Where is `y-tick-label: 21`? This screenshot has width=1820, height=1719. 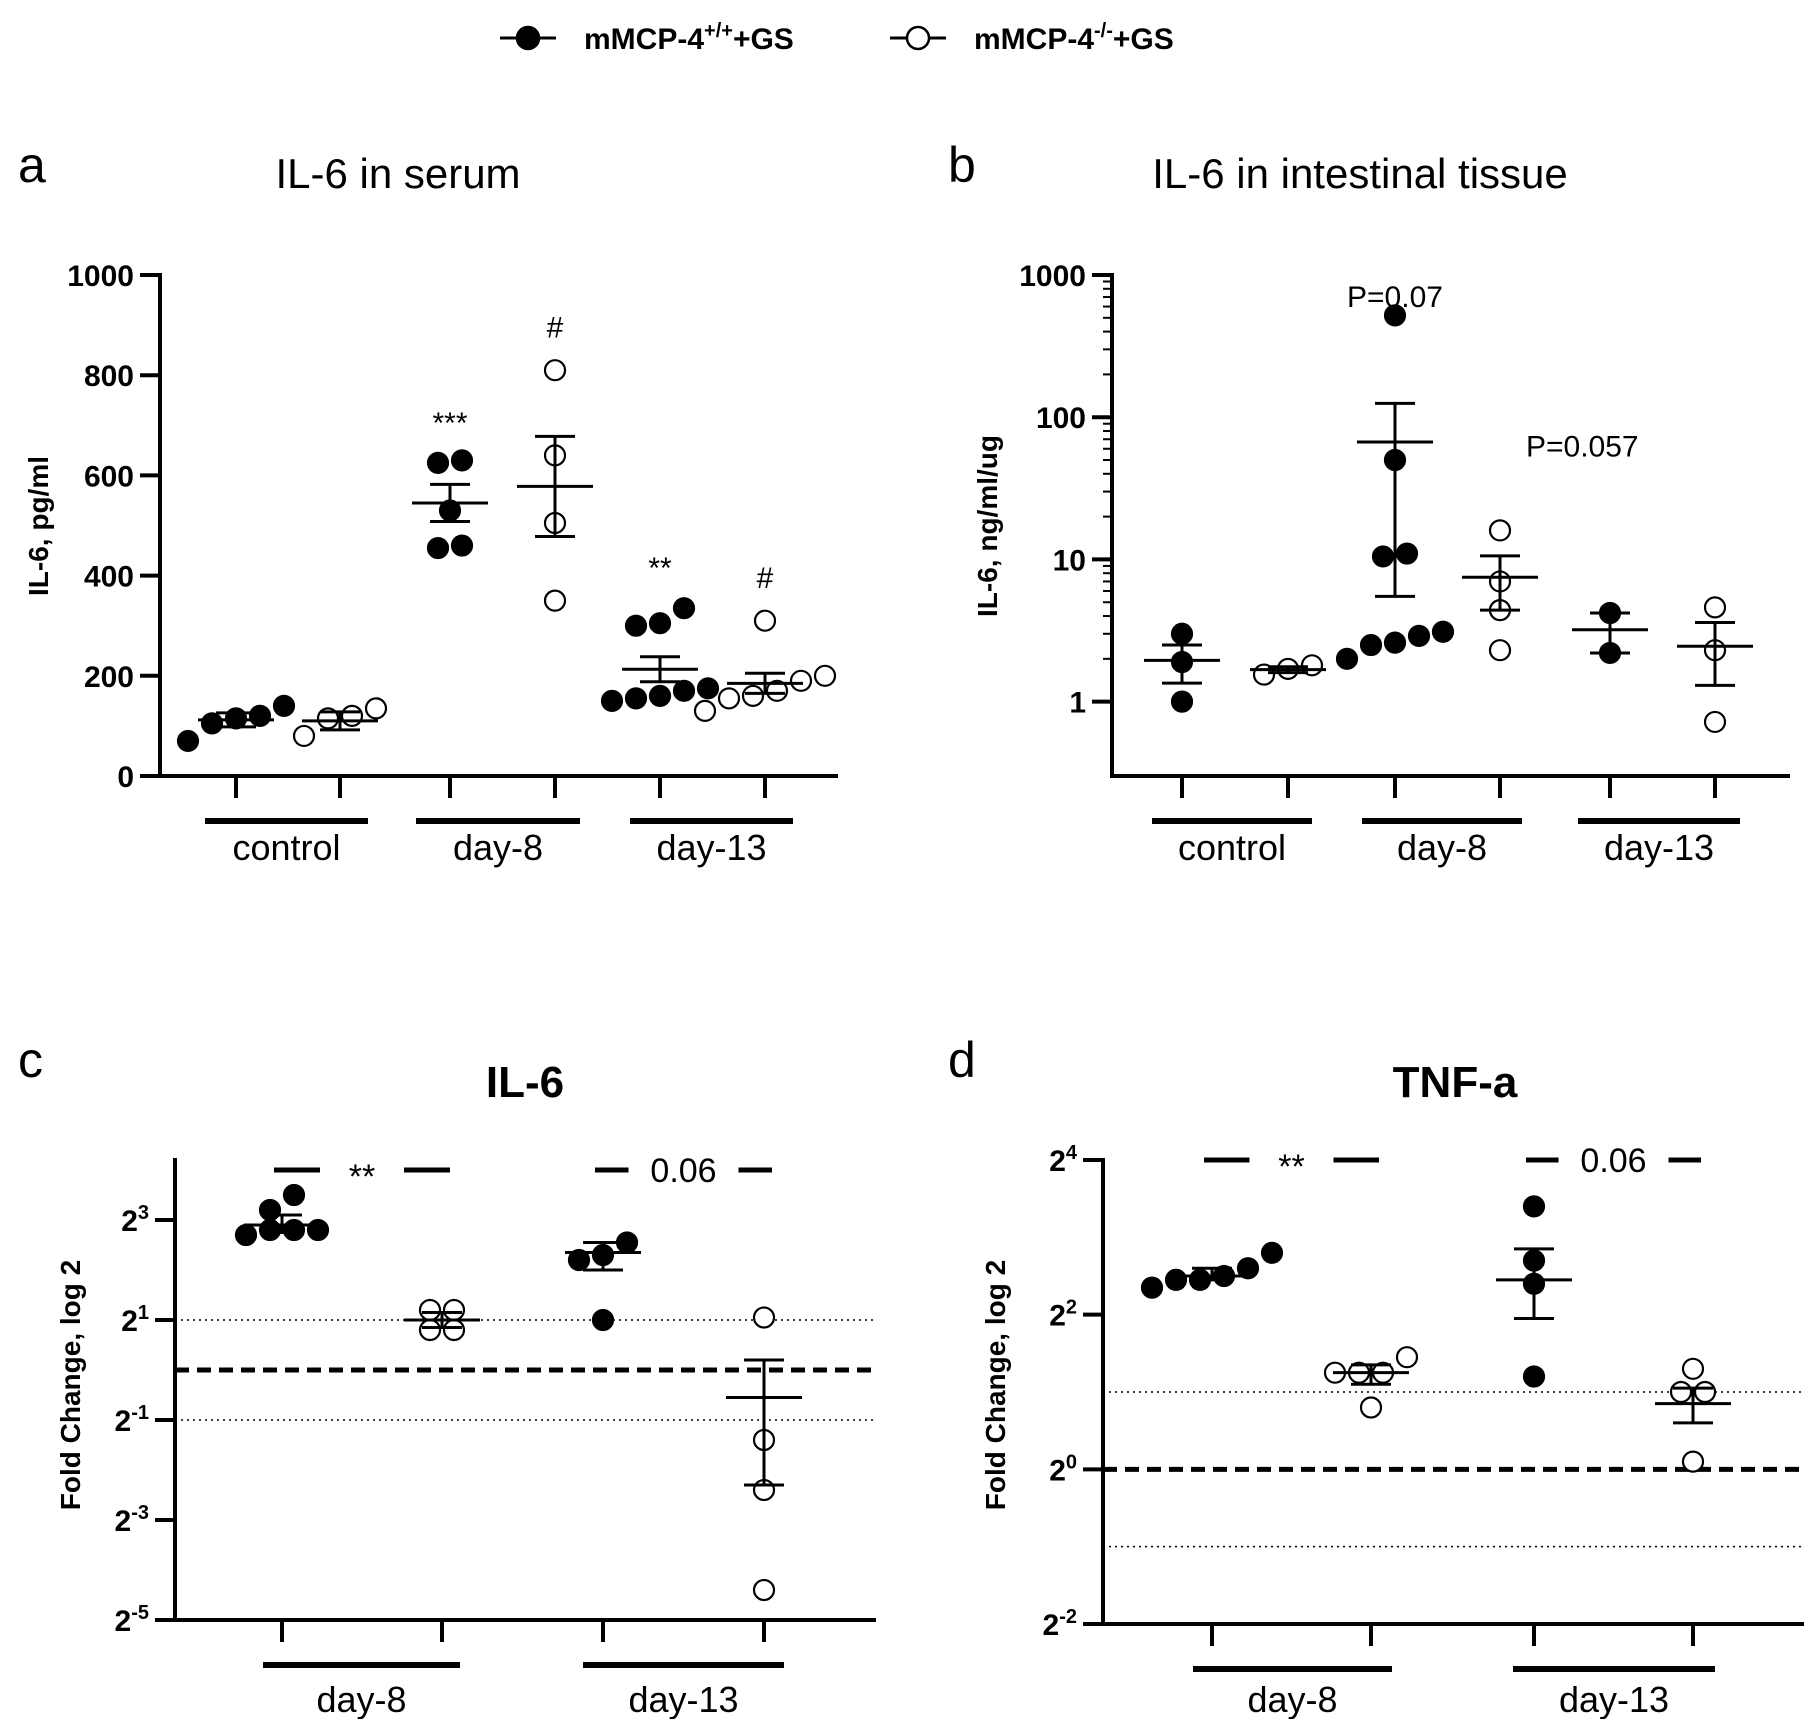
y-tick-label: 21 is located at coordinates (135, 1320).